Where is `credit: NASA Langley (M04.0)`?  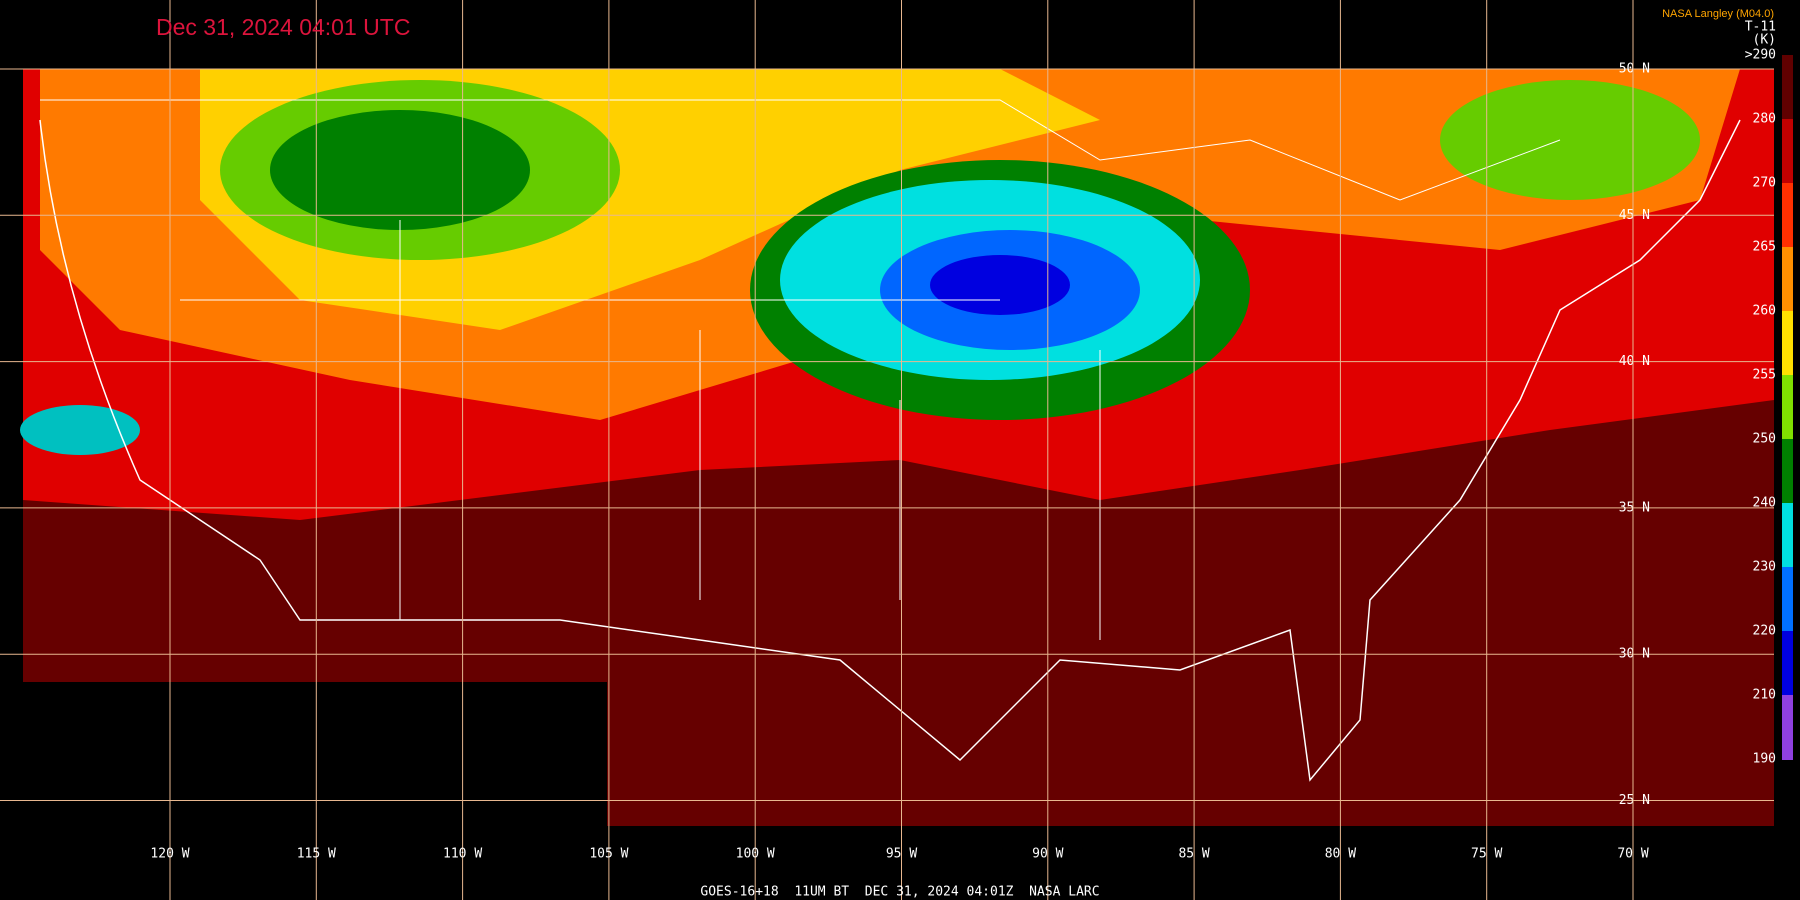 credit: NASA Langley (M04.0) is located at coordinates (1718, 14).